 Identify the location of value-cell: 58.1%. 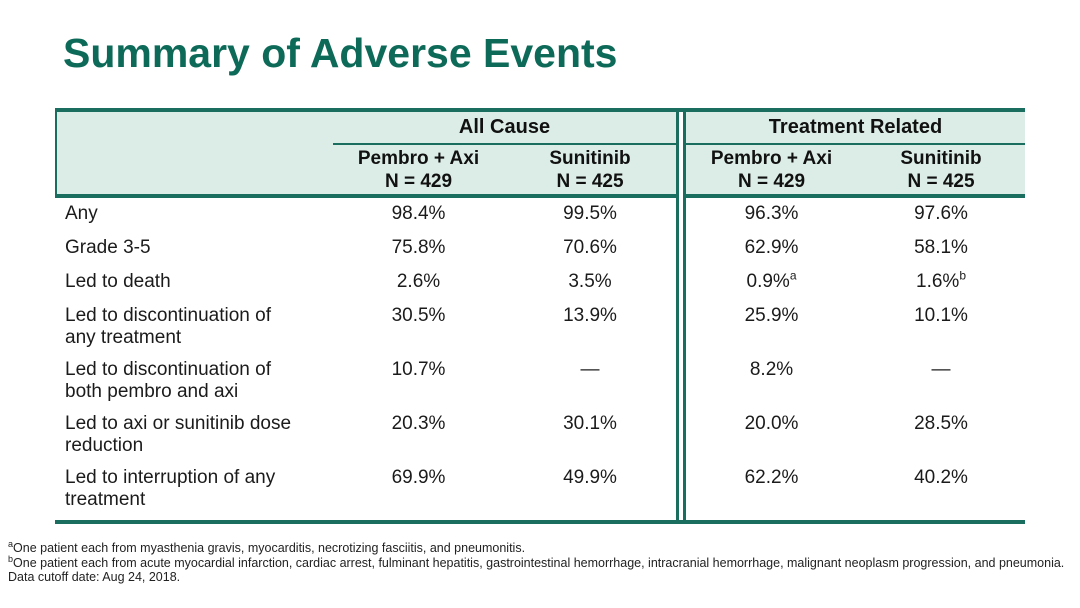
(941, 247).